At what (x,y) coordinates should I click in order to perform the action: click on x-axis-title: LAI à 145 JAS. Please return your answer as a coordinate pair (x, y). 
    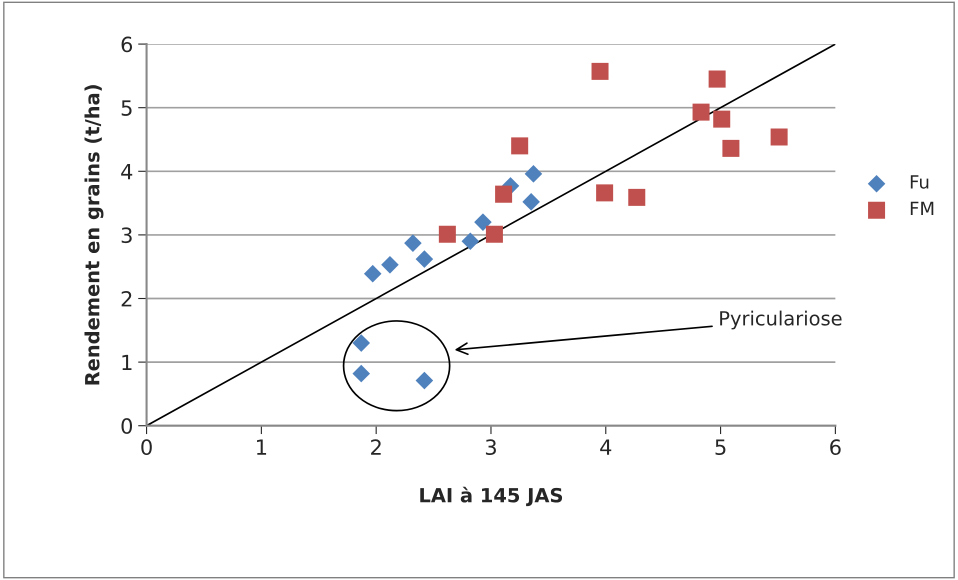
    Looking at the image, I should click on (491, 496).